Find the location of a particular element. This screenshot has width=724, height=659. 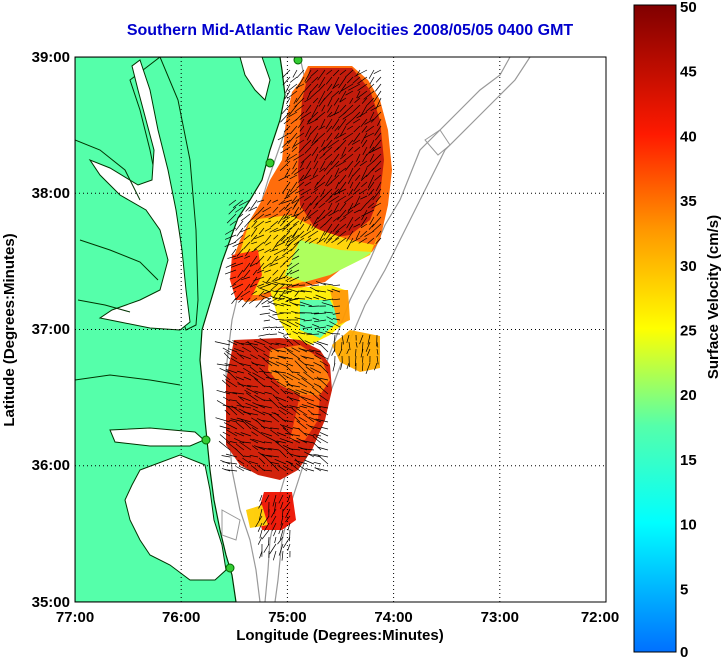

colorbar-tick-label: 25 is located at coordinates (688, 331).